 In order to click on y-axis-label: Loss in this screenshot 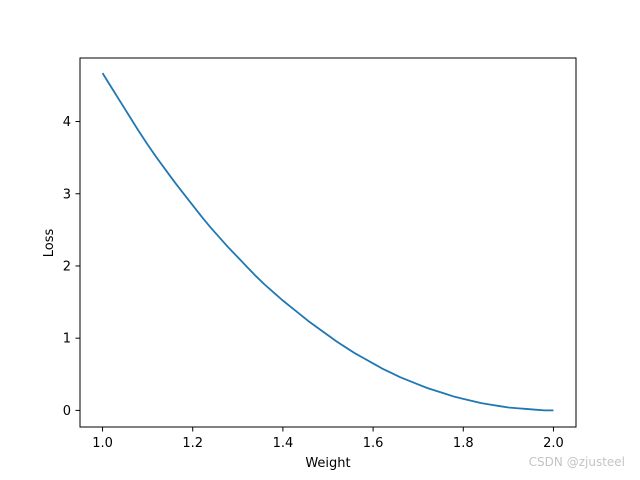, I will do `click(49, 243)`.